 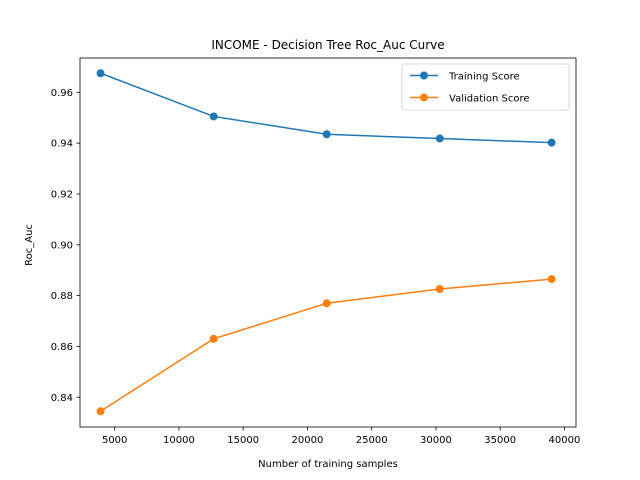 What do you see at coordinates (436, 440) in the screenshot?
I see `x-tick-label: 30000` at bounding box center [436, 440].